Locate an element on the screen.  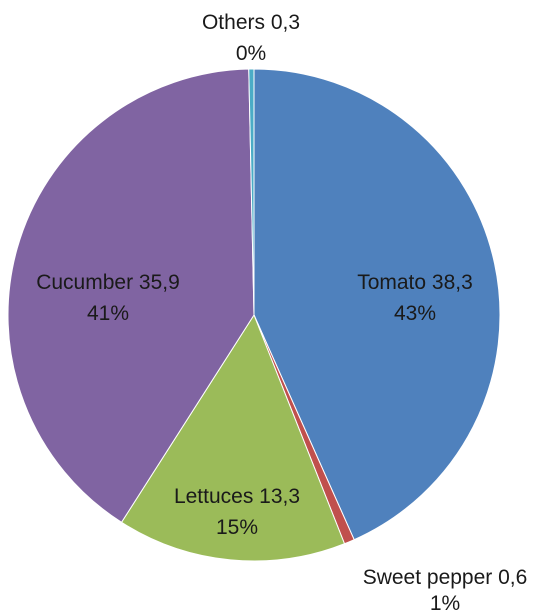
svg-text: 15% is located at coordinates (237, 527).